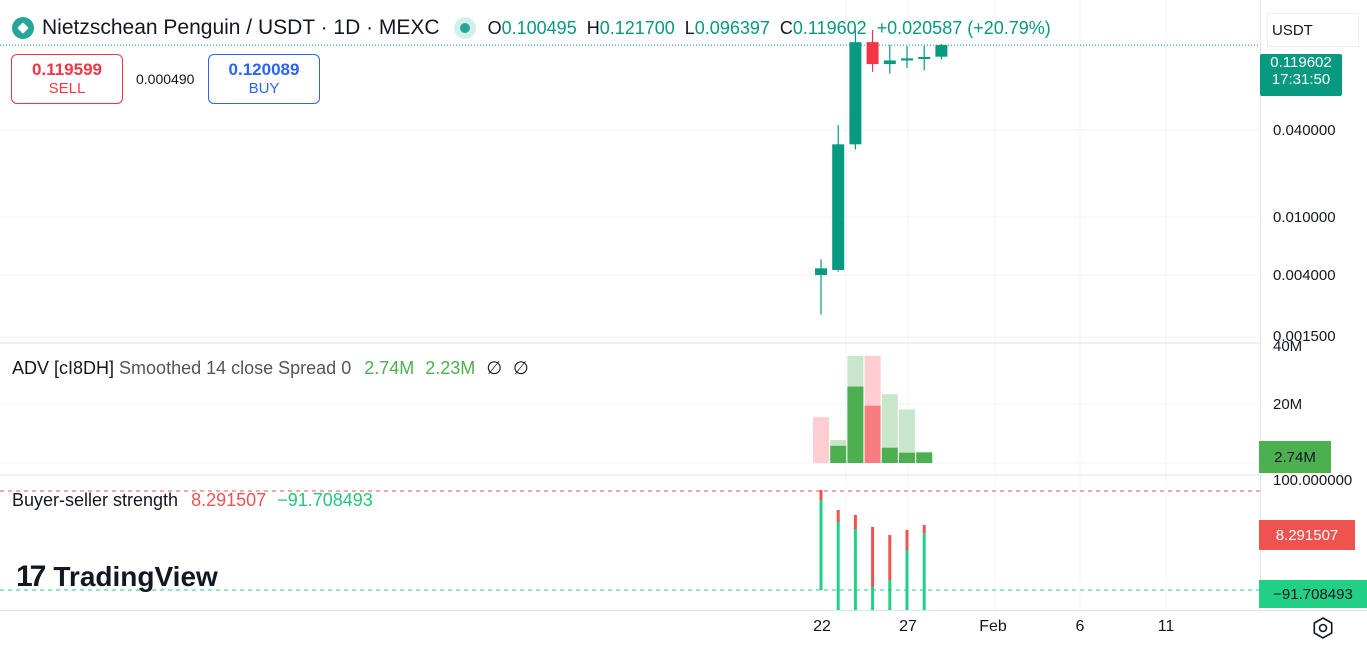  I want to click on price-tick: 0.001500, so click(1304, 336).